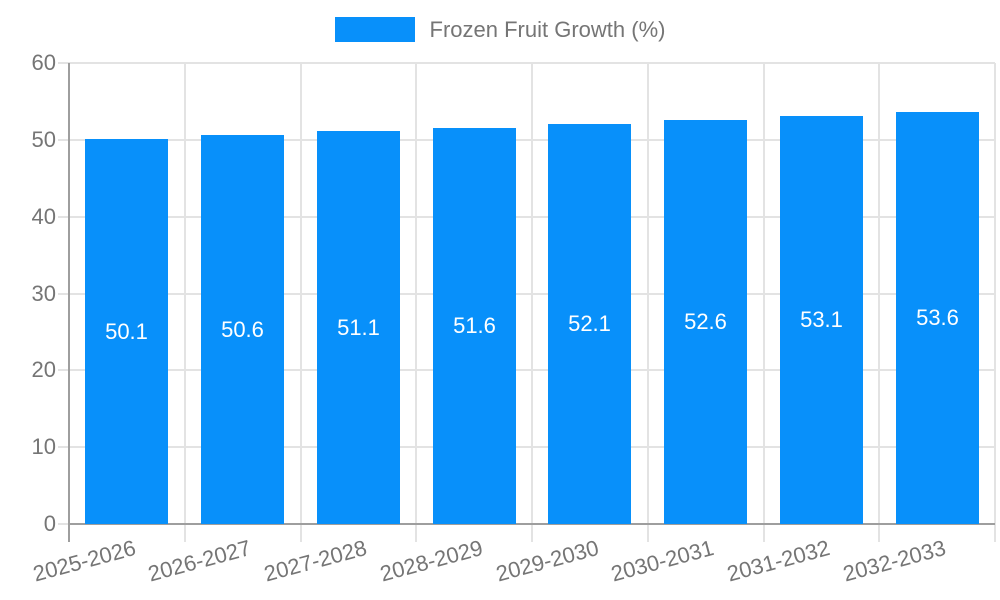 The width and height of the screenshot is (1000, 600). I want to click on bar-value-label: 51.6, so click(474, 325).